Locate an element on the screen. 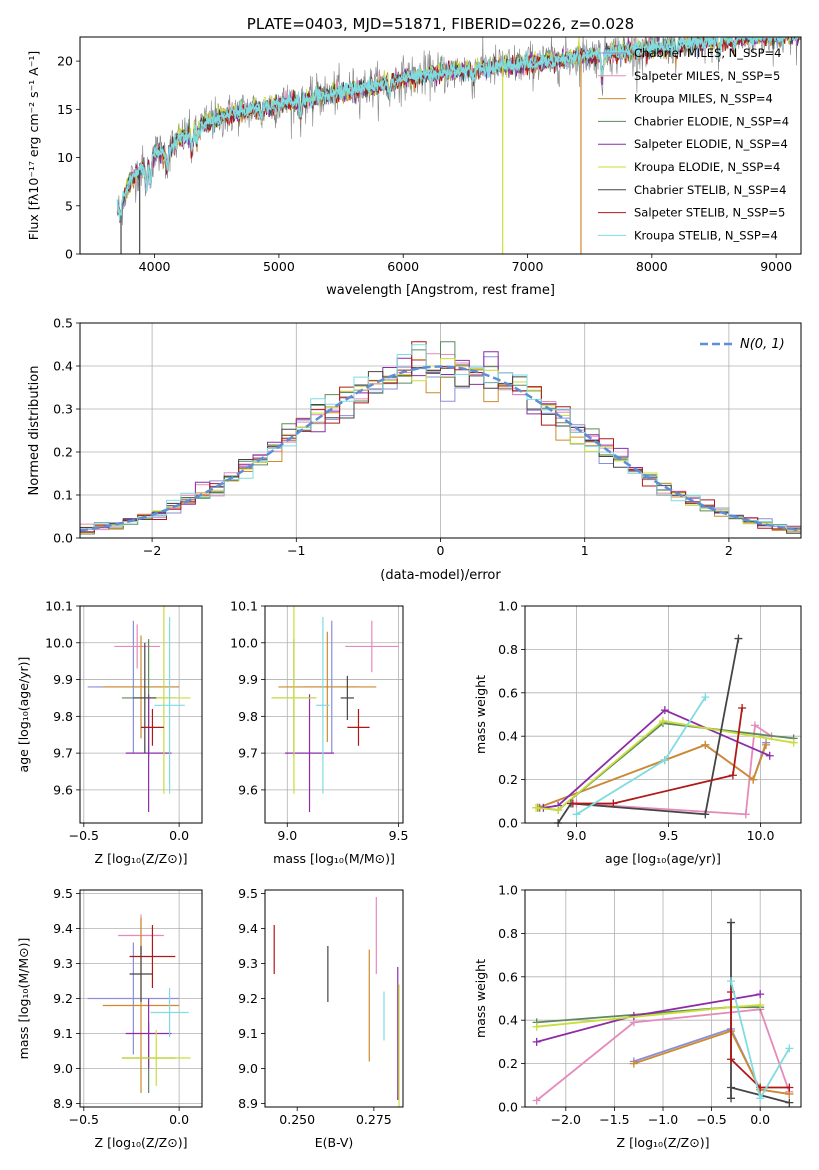 The image size is (819, 1170). ticks: −2.0 −1.5 −1.0 −0.5 0.0 0.0 0.2 0.4 0.6 0.8 1.0 is located at coordinates (649, 1005).